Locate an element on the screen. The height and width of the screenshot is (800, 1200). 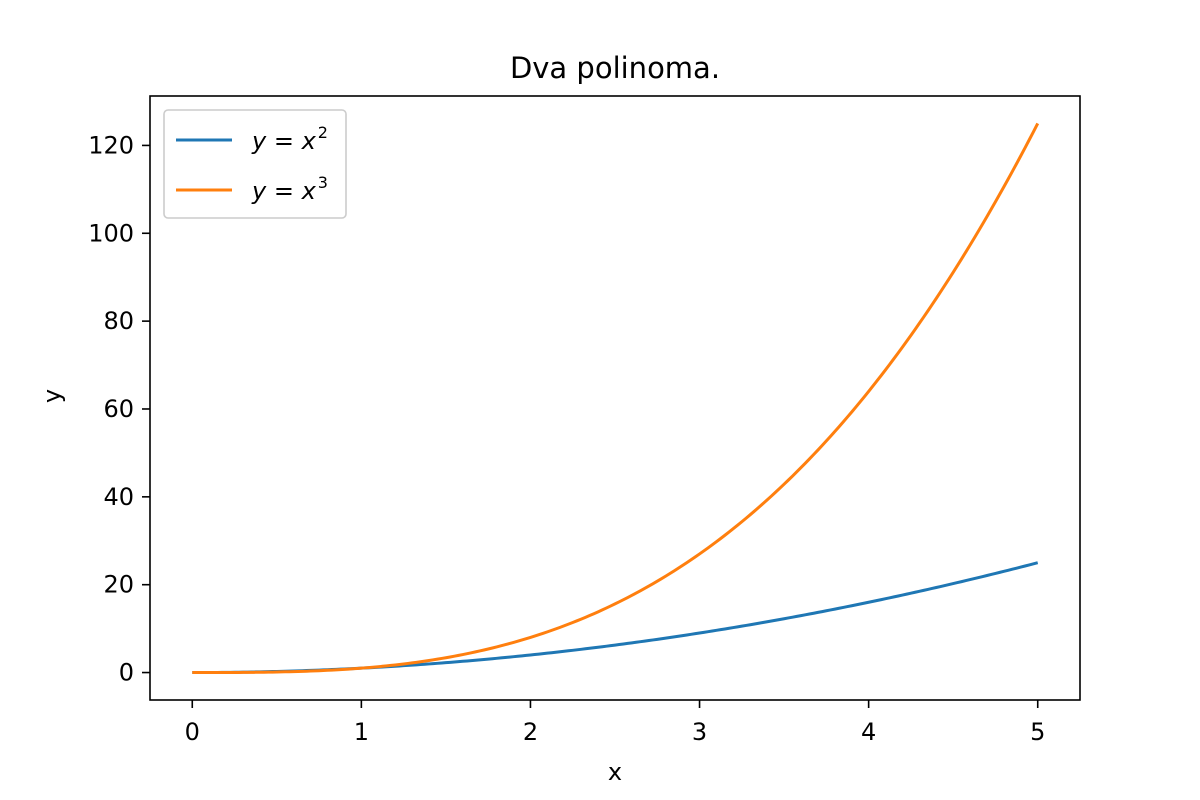
x-axis-label: x is located at coordinates (615, 772).